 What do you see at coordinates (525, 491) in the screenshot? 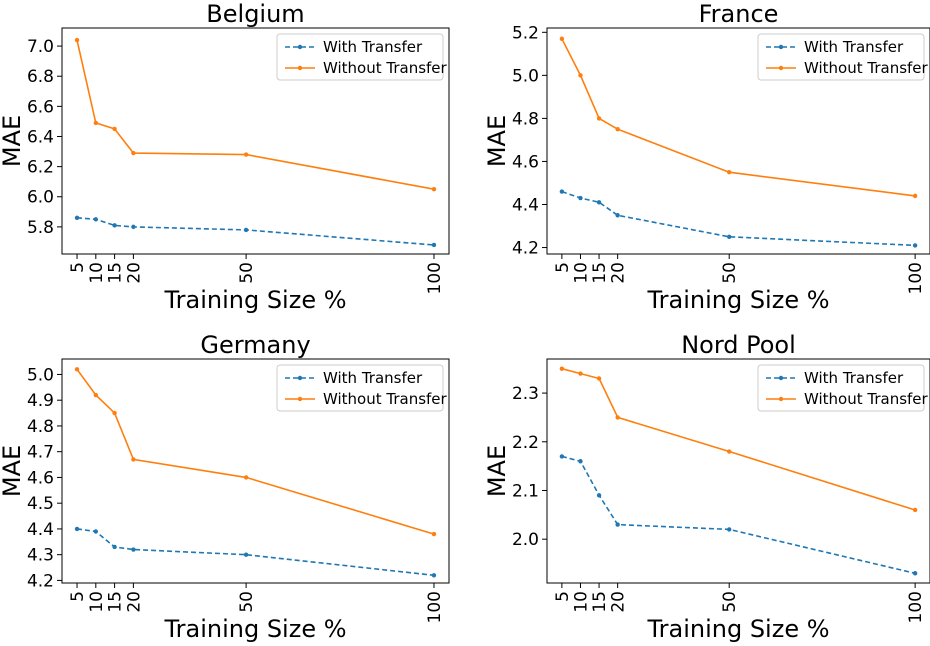
I see `y-tick-label: 2.1` at bounding box center [525, 491].